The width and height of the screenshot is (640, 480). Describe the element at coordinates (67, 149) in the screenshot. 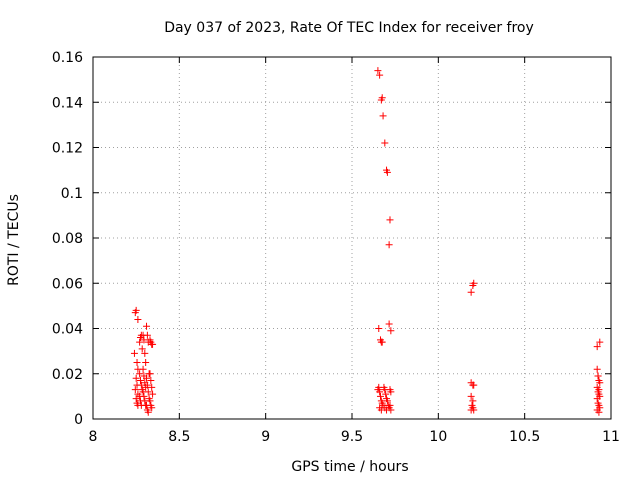

I see `y-tick-label: 0.12` at that location.